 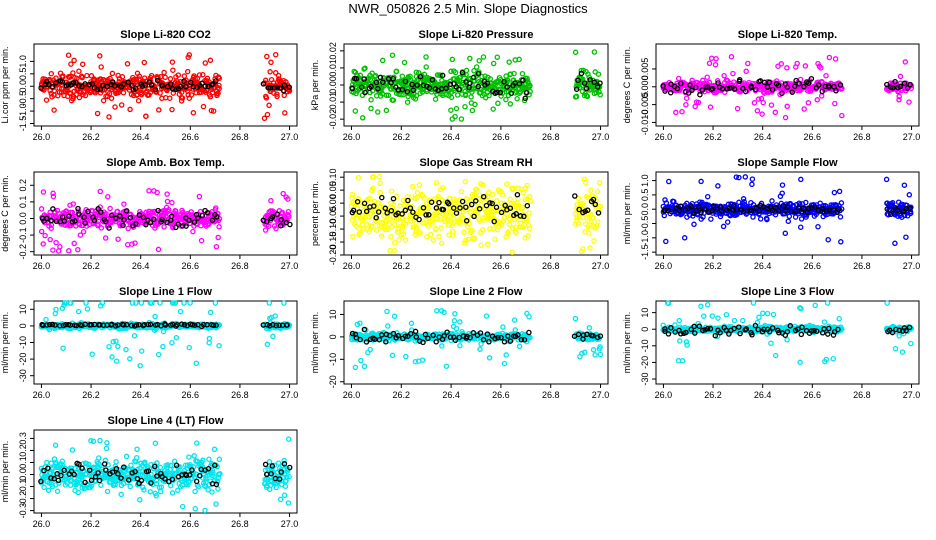 I want to click on y-tick-label: 1.0, so click(x=23, y=61).